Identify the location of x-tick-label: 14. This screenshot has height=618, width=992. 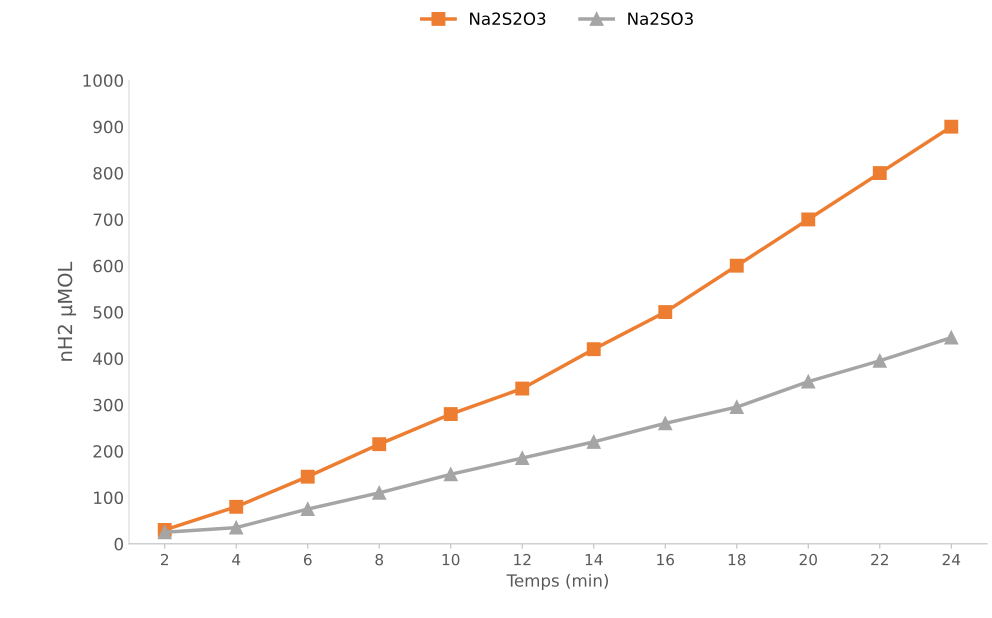
(594, 560).